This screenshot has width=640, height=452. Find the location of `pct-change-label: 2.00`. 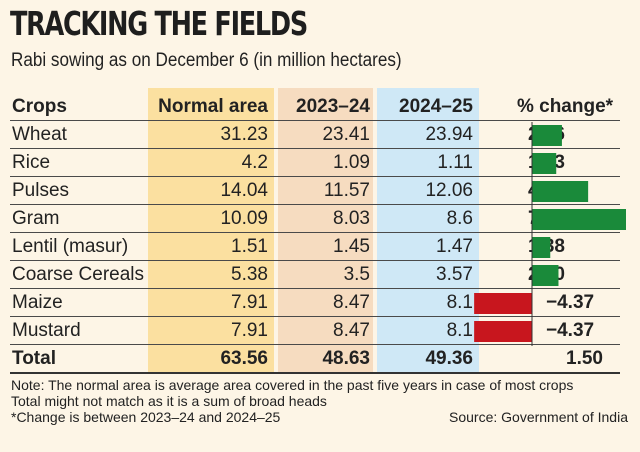

pct-change-label: 2.00 is located at coordinates (546, 274).